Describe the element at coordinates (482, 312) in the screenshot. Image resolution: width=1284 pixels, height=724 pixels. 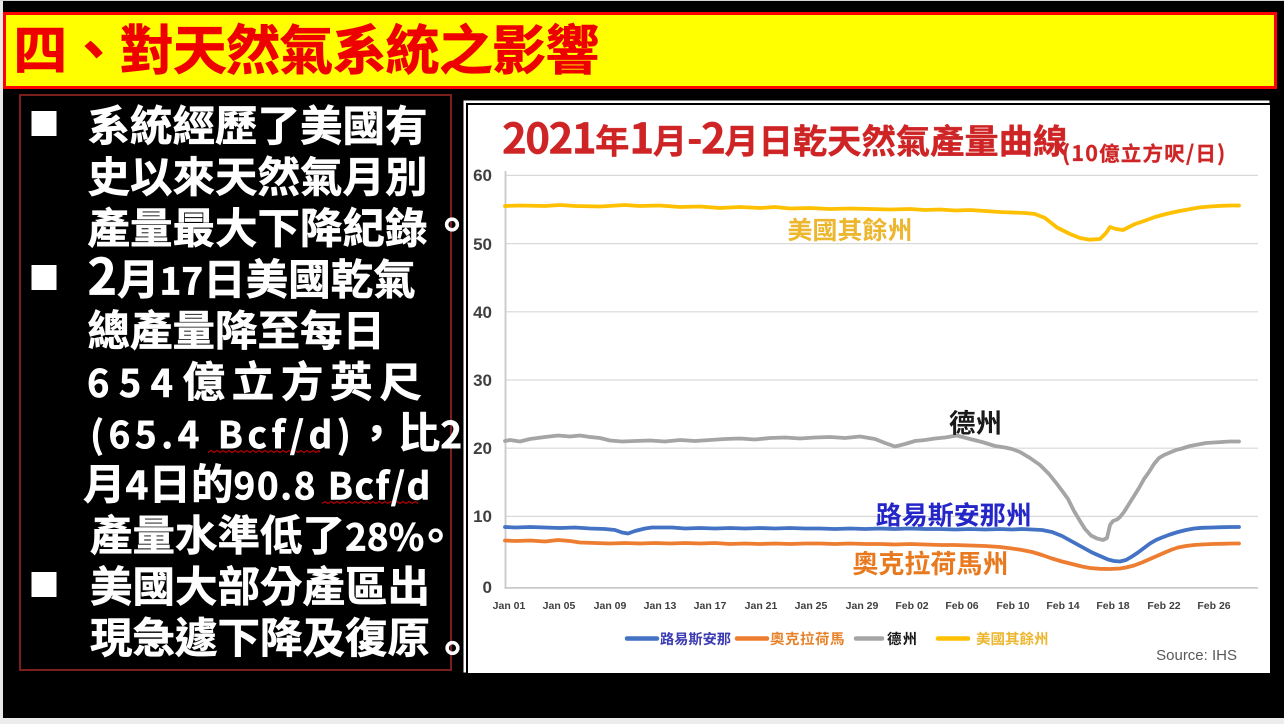
I see `svg-text: 40` at that location.